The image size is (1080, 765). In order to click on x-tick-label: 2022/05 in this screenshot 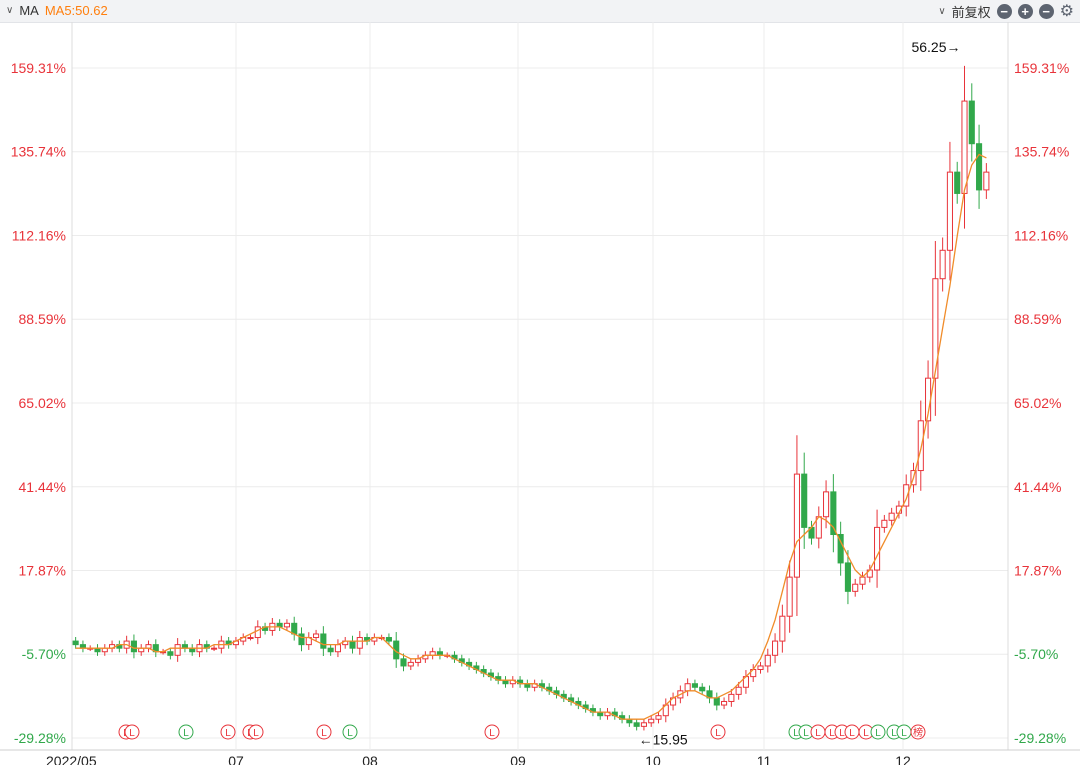, I will do `click(71, 759)`.